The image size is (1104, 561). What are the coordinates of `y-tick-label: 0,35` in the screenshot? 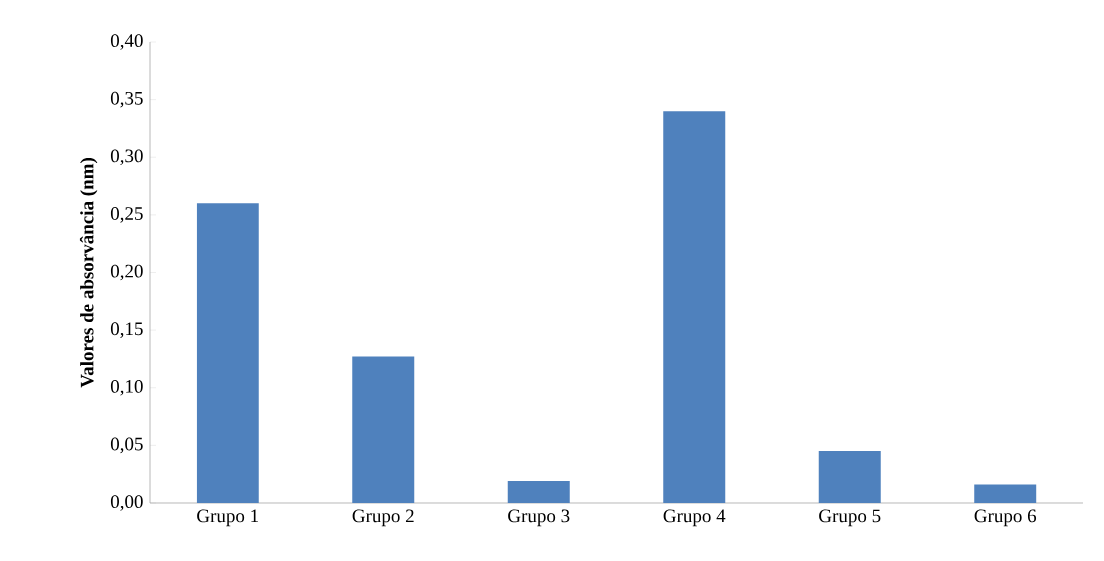 It's located at (126, 99).